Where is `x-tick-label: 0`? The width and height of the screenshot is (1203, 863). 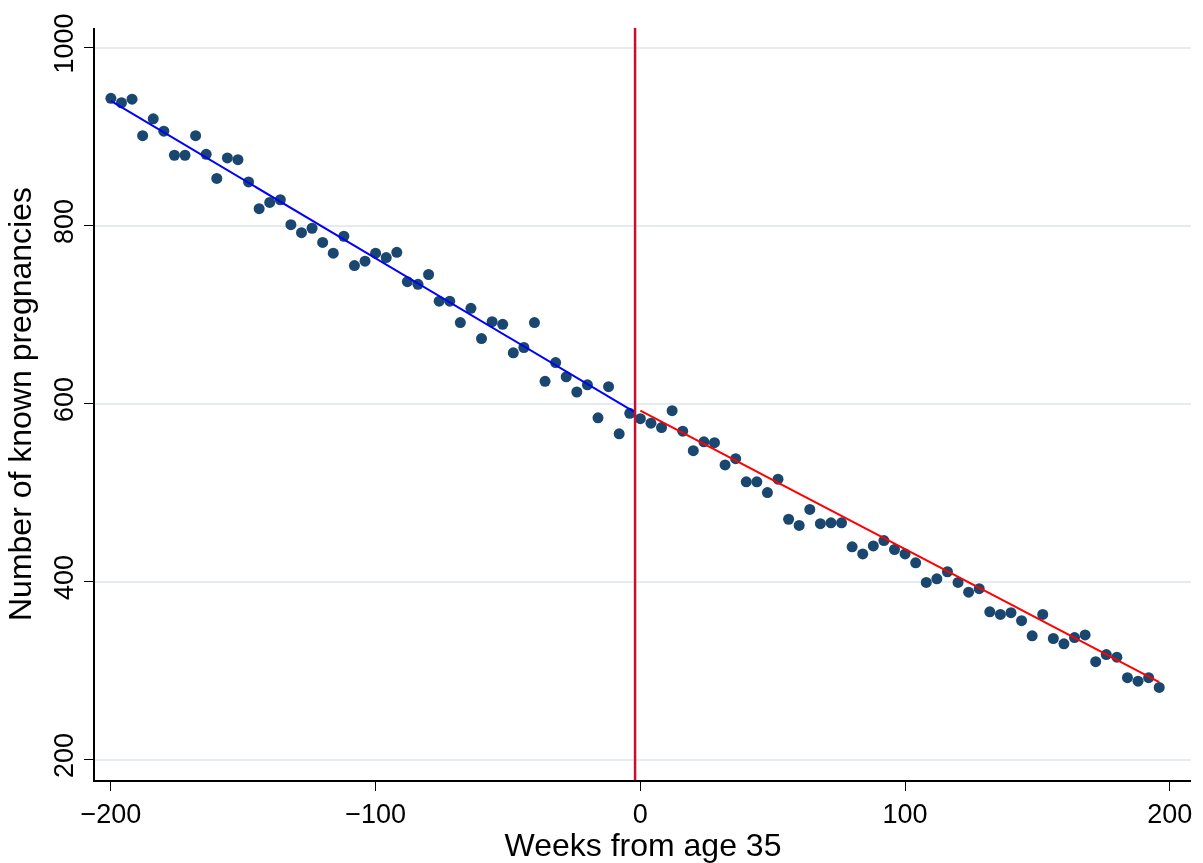 x-tick-label: 0 is located at coordinates (640, 814).